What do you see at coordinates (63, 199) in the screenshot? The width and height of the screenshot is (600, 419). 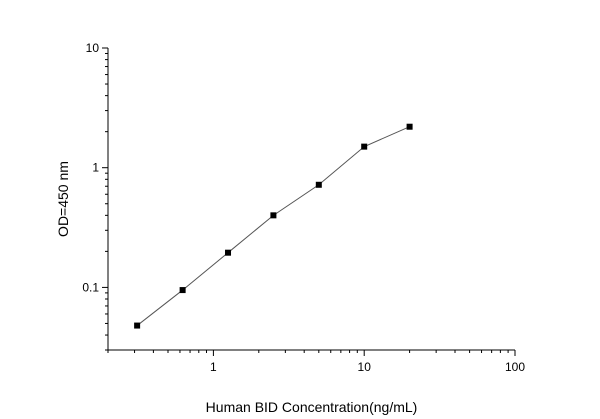 I see `y-axis-label: OD=450 nm` at bounding box center [63, 199].